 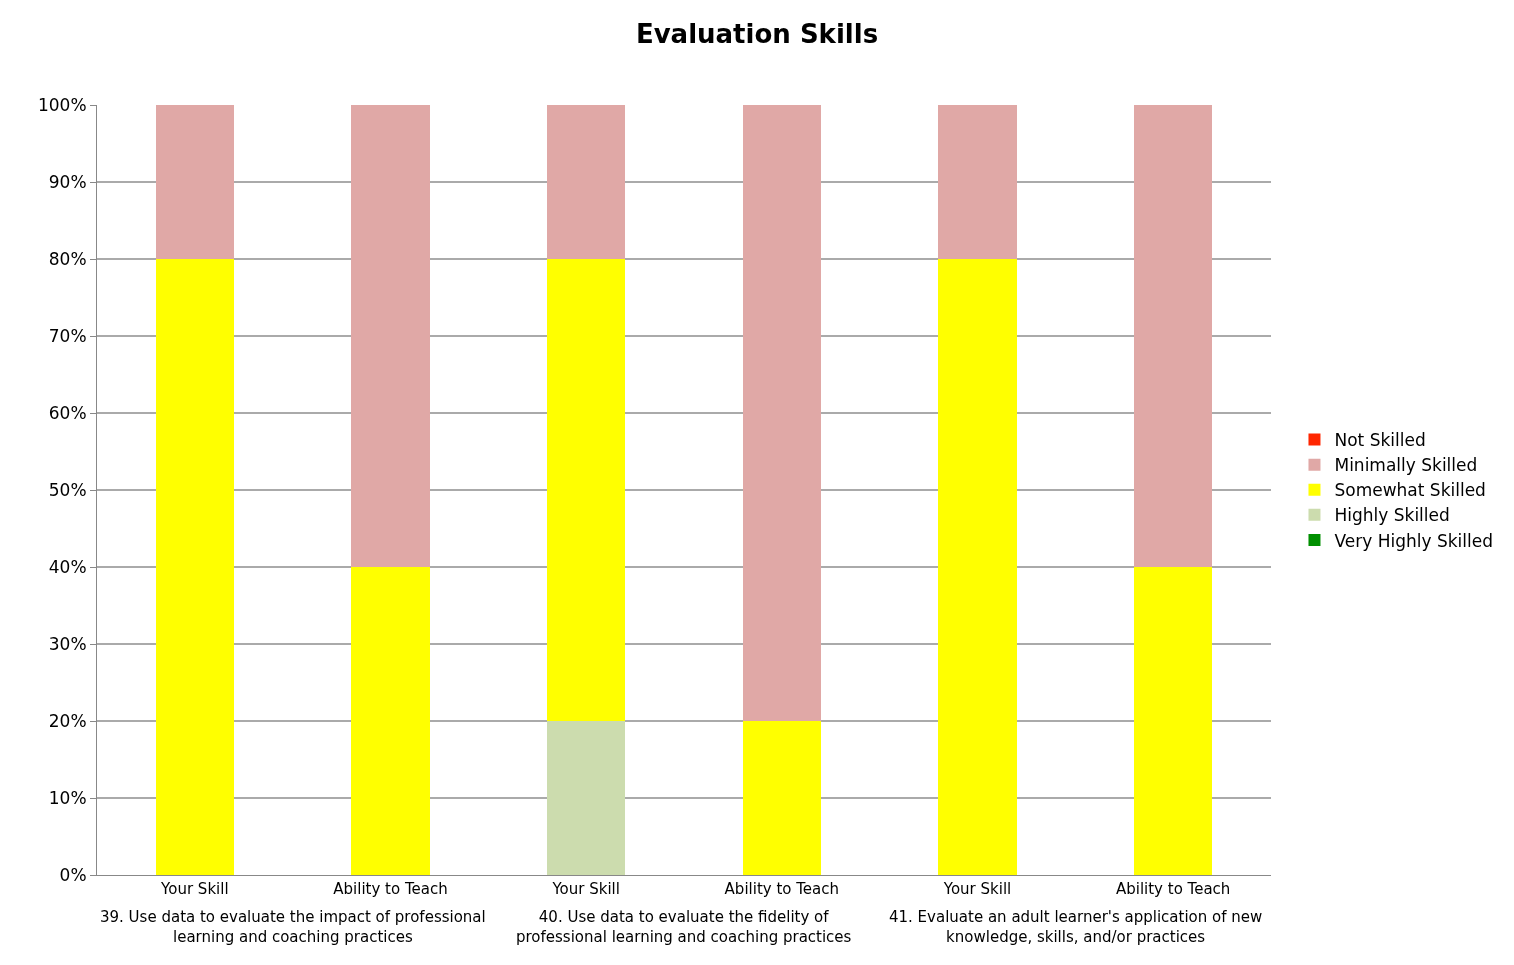 What do you see at coordinates (67, 566) in the screenshot?
I see `y-tick-label: 40%` at bounding box center [67, 566].